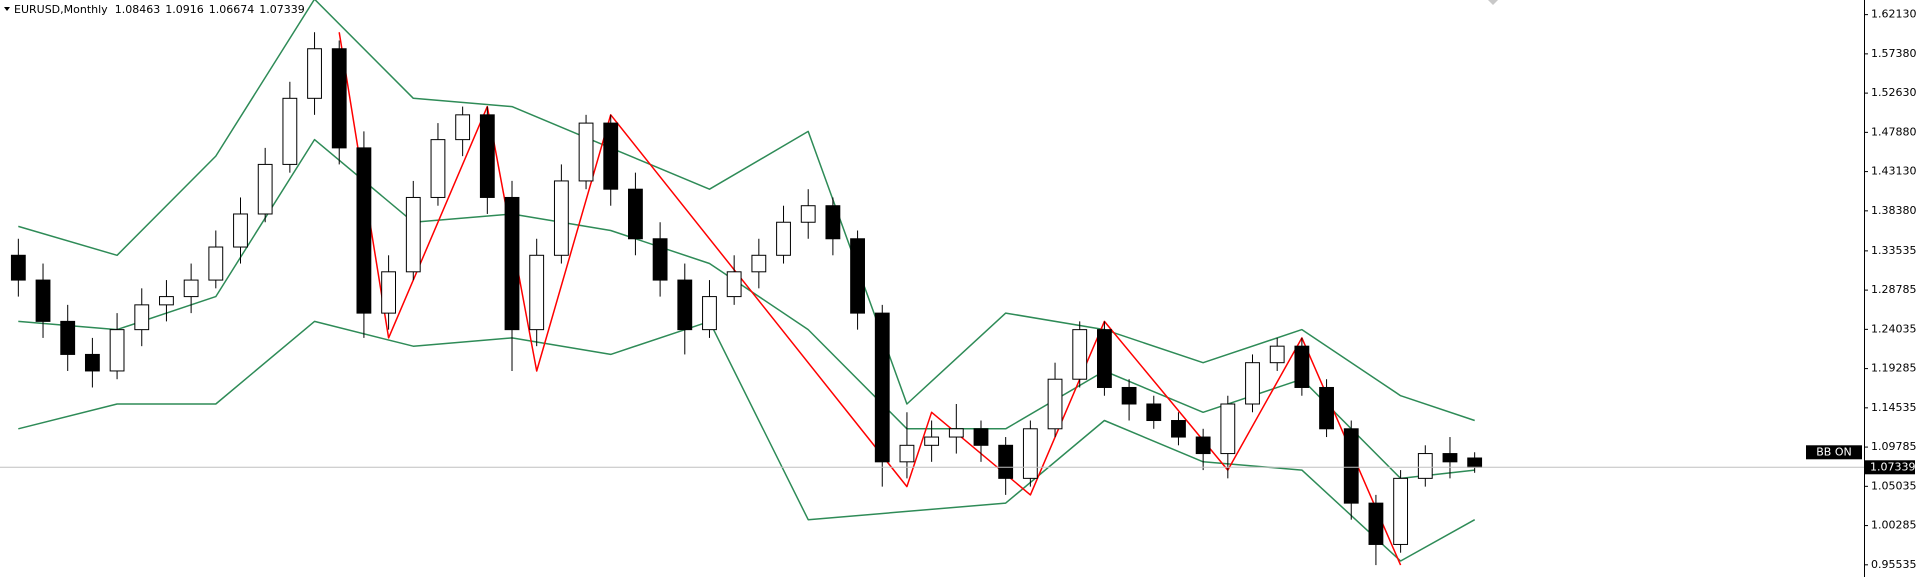 The height and width of the screenshot is (577, 1916). Describe the element at coordinates (1893, 525) in the screenshot. I see `y-tick-label: 1.00285` at that location.